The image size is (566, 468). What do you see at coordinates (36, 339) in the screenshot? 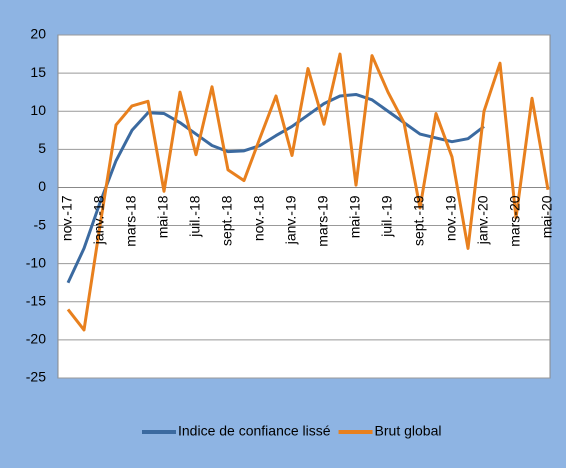
I see `y-tick-label: -20` at bounding box center [36, 339].